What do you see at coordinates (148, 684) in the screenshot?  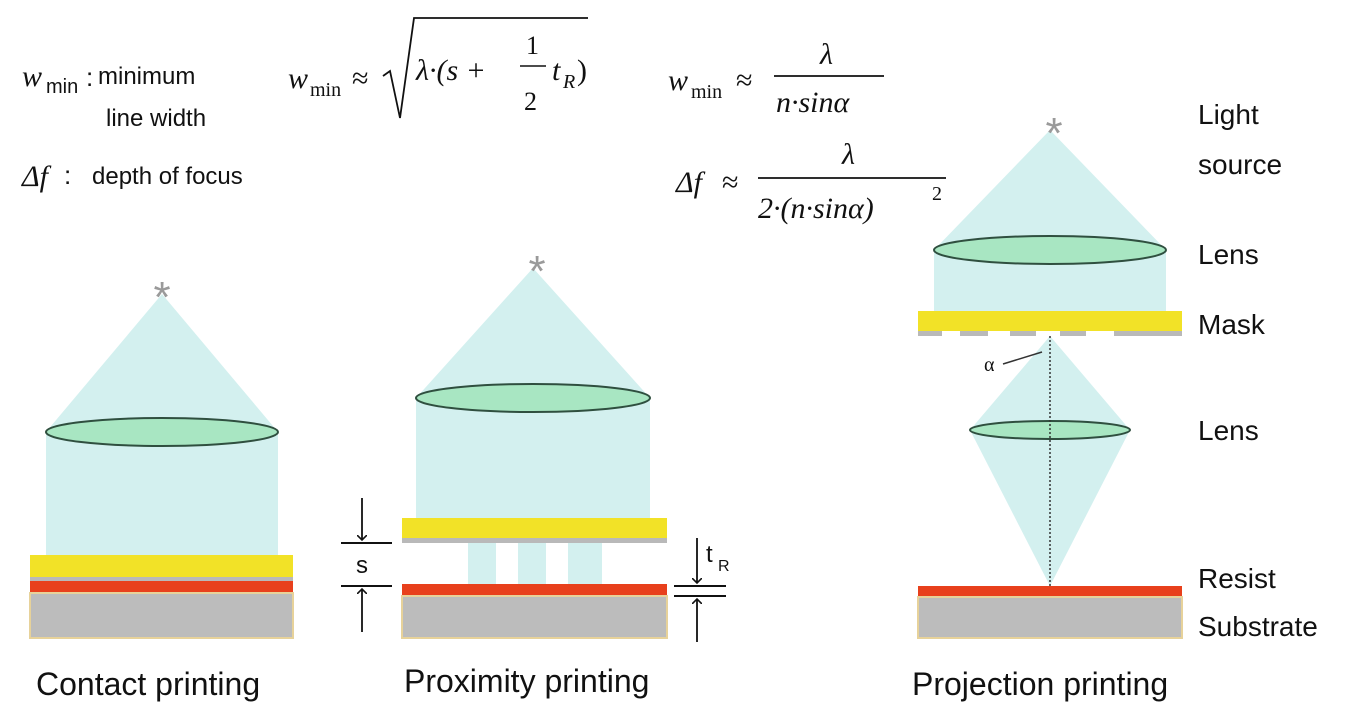 I see `contact-printing-label: Contact printing` at bounding box center [148, 684].